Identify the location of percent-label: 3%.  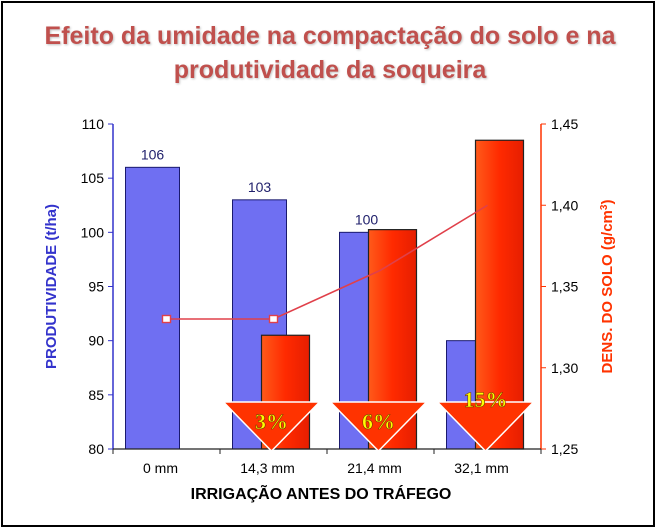
(271, 421).